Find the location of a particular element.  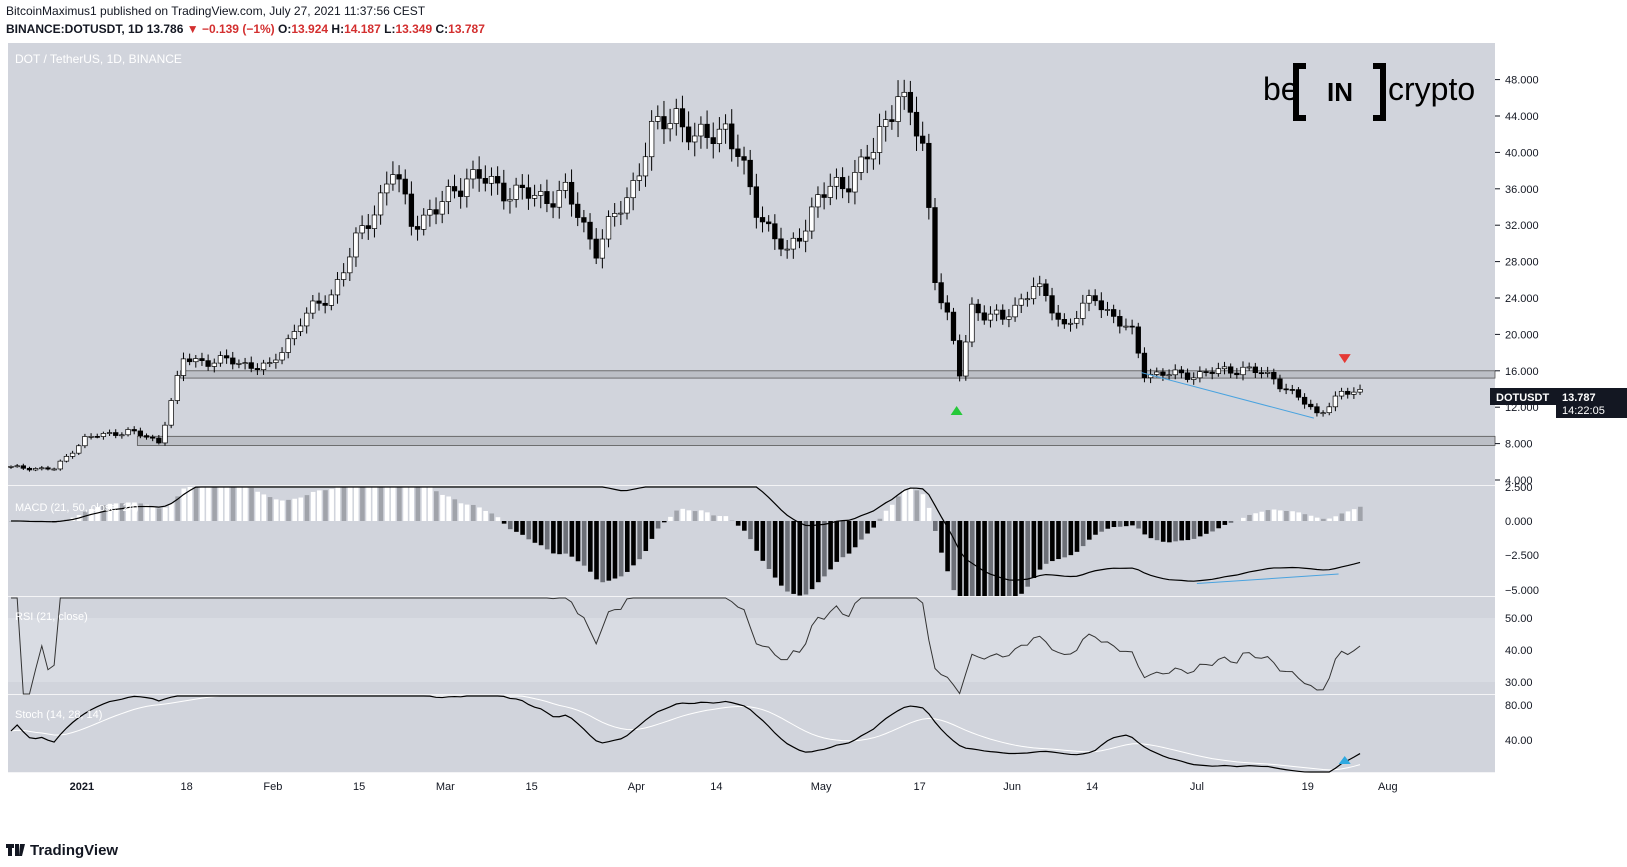

brand-be: be is located at coordinates (1281, 89).